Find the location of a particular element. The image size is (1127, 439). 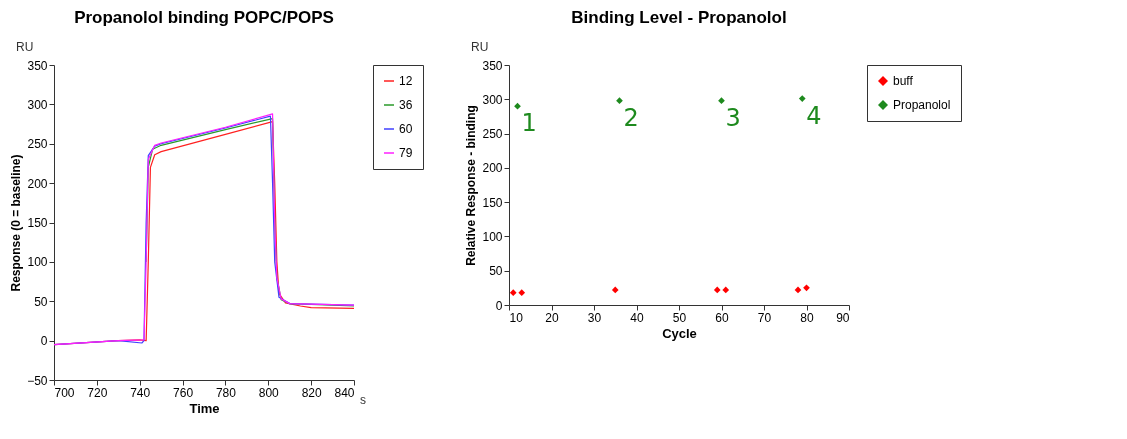

x-tick-label: 840 is located at coordinates (344, 392).